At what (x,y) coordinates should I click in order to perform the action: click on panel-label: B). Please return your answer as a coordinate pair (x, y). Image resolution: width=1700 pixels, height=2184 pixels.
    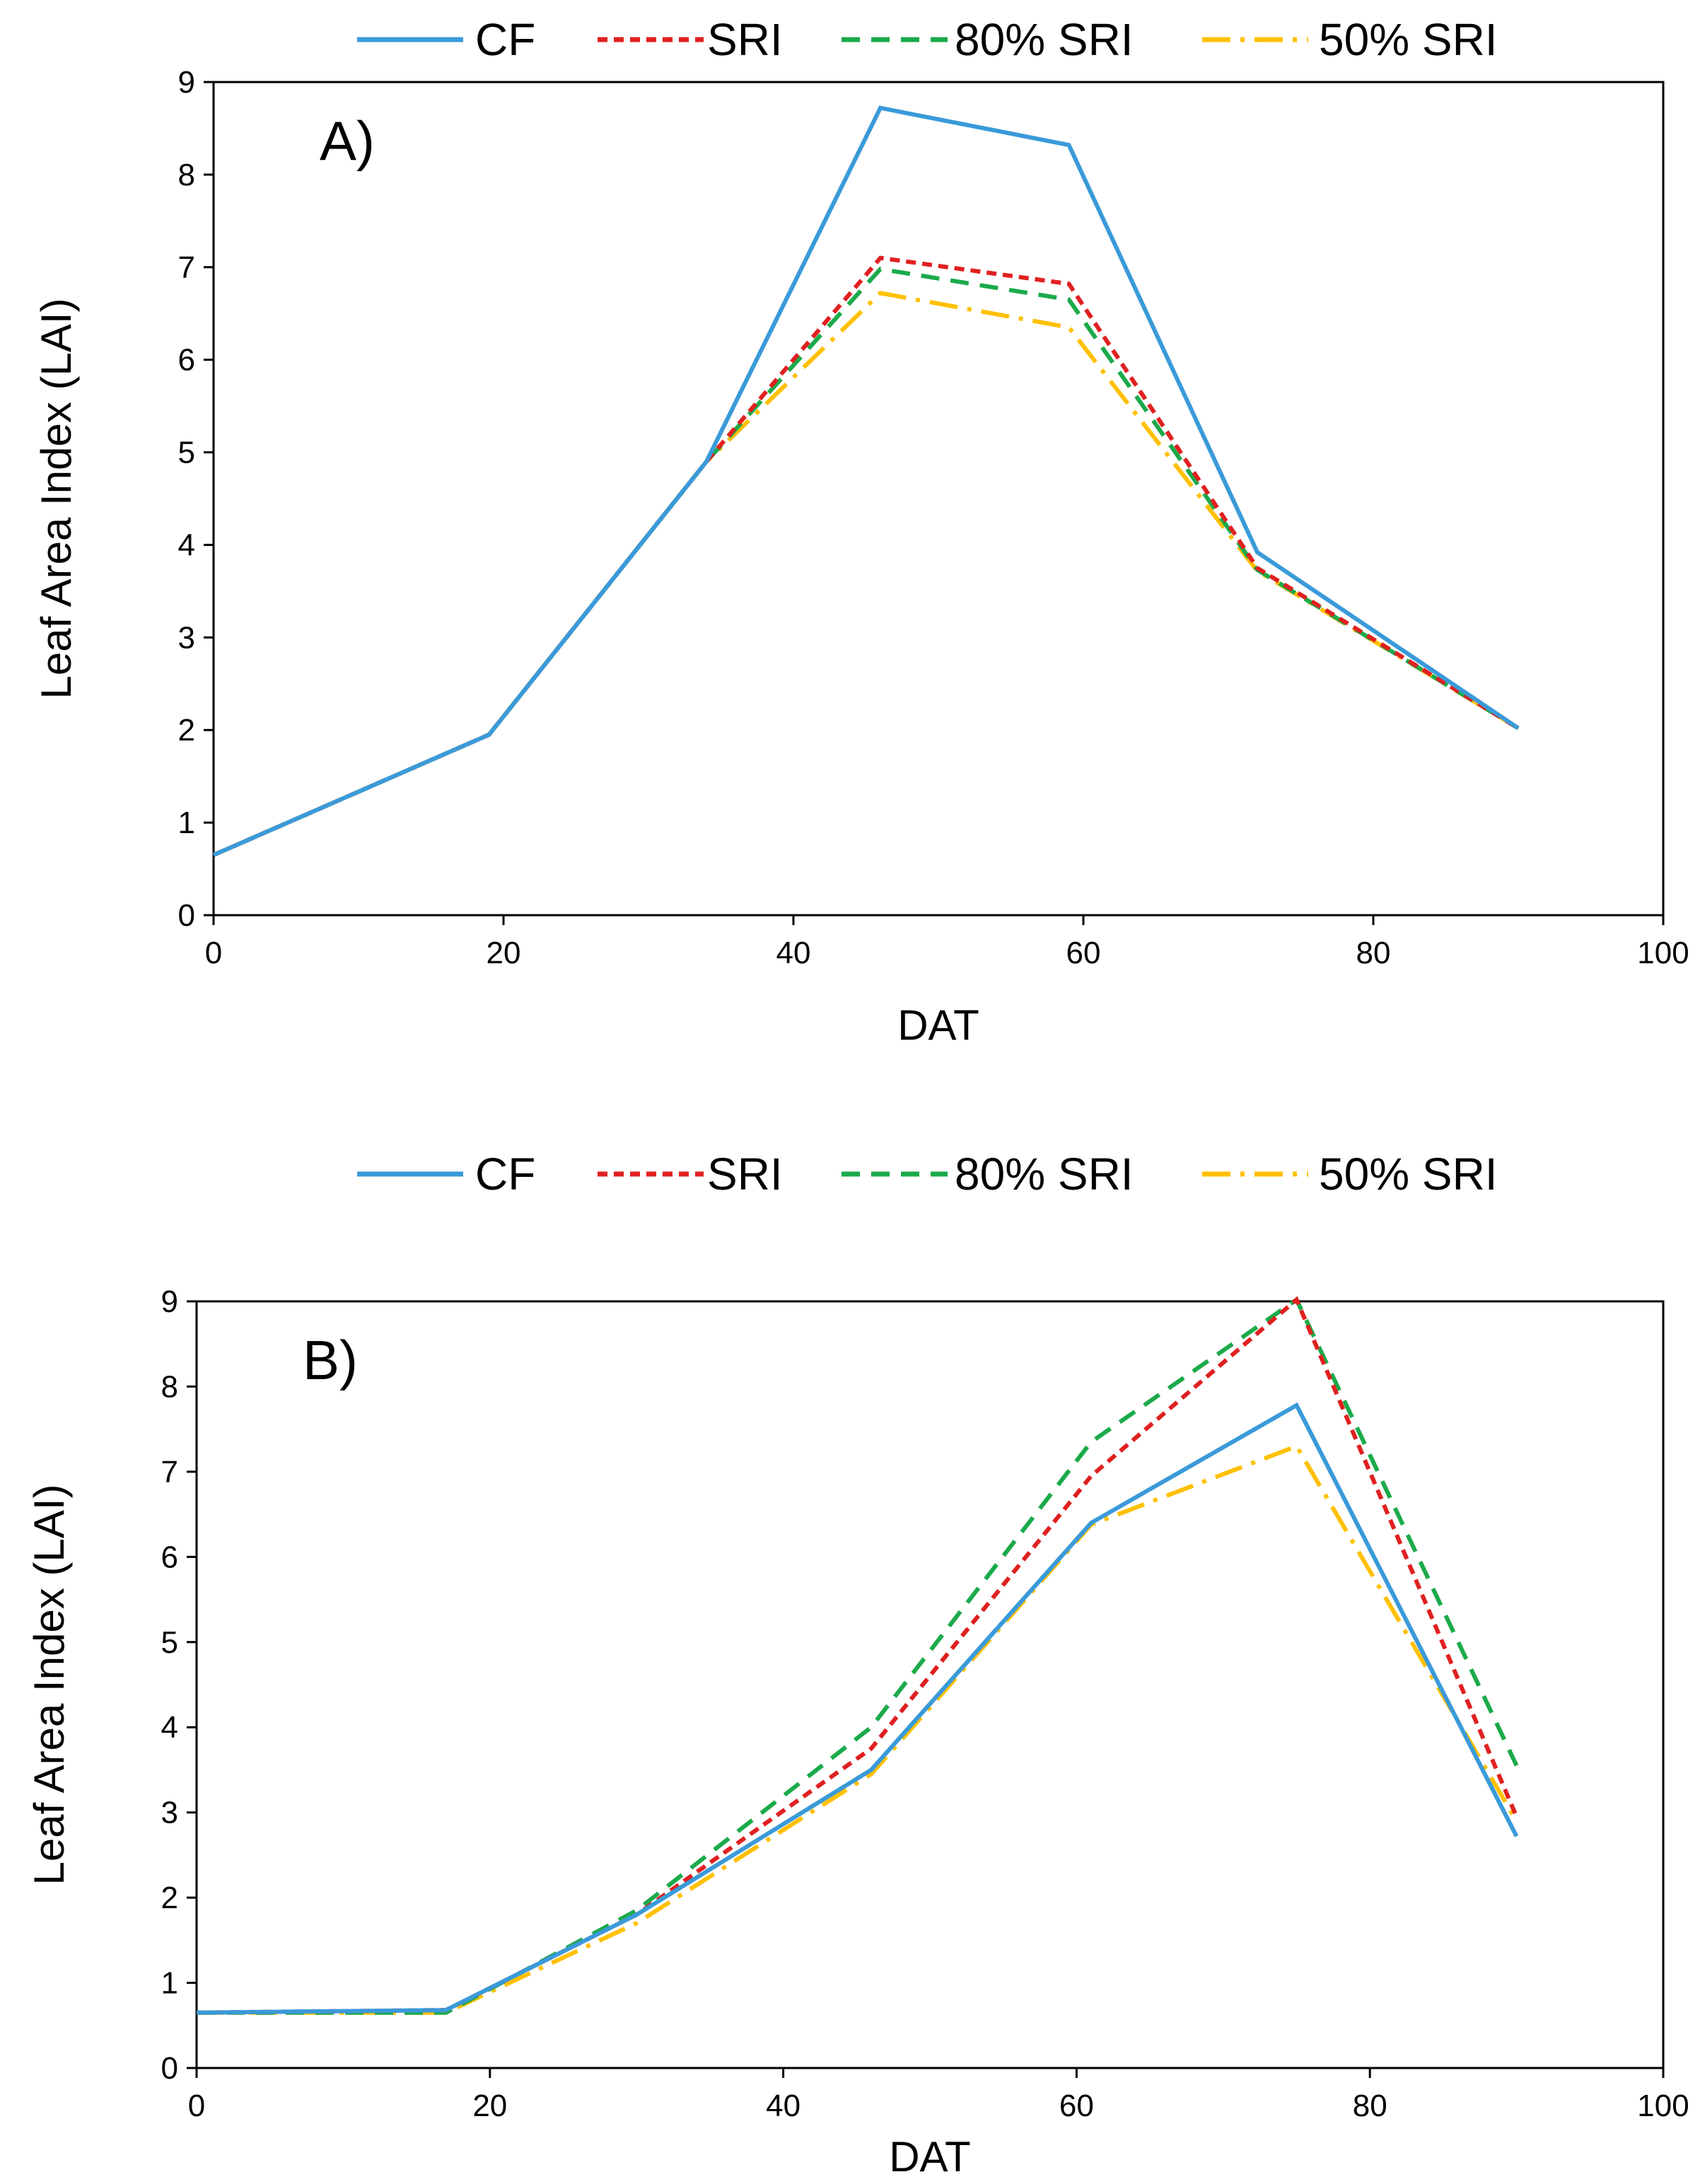
    Looking at the image, I should click on (330, 1360).